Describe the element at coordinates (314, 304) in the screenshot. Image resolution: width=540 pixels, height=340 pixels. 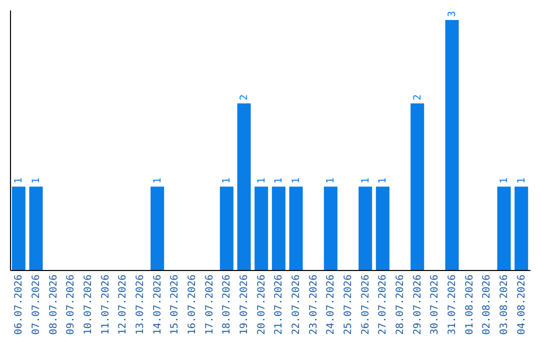
I see `x-tick-label: 23.07.2026` at that location.